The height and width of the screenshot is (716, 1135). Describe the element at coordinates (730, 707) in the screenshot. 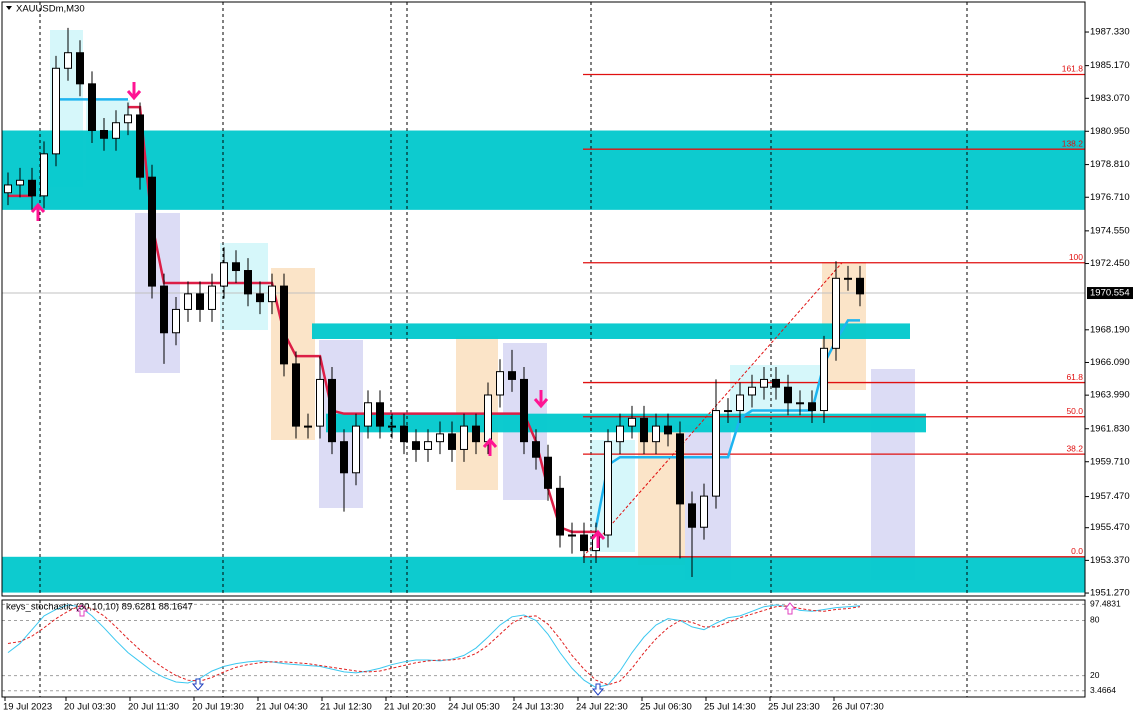

I see `x-tick-label: 25 Jul 14:30` at that location.